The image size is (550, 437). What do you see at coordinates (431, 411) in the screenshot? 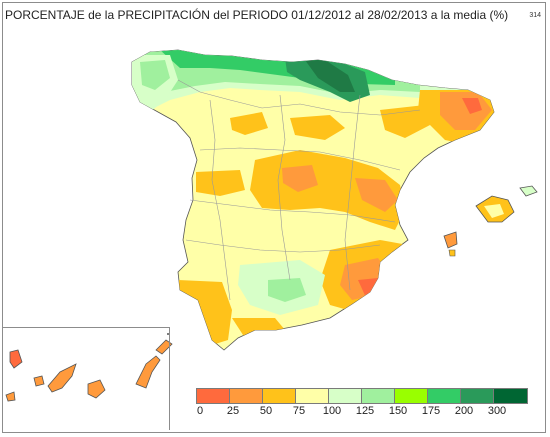
I see `legend-label: 175` at bounding box center [431, 411].